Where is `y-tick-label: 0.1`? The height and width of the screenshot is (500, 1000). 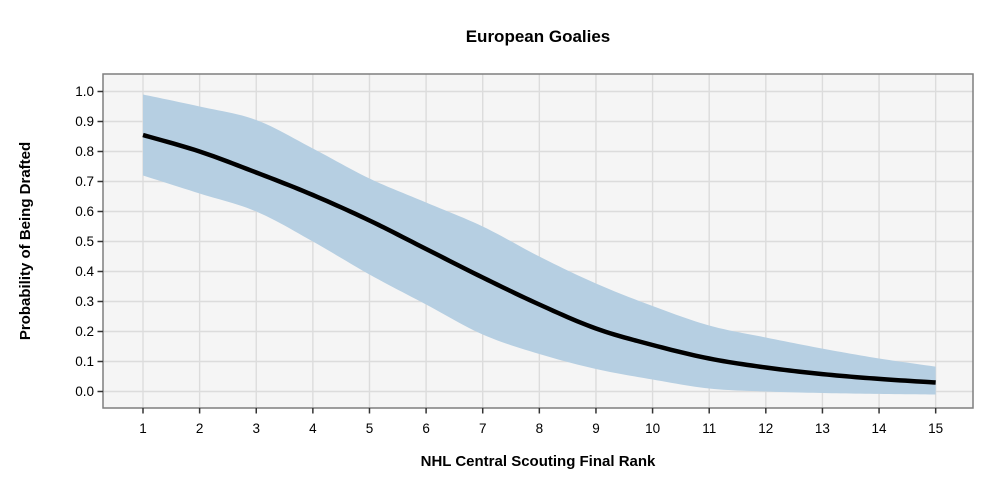
y-tick-label: 0.1 is located at coordinates (84, 361).